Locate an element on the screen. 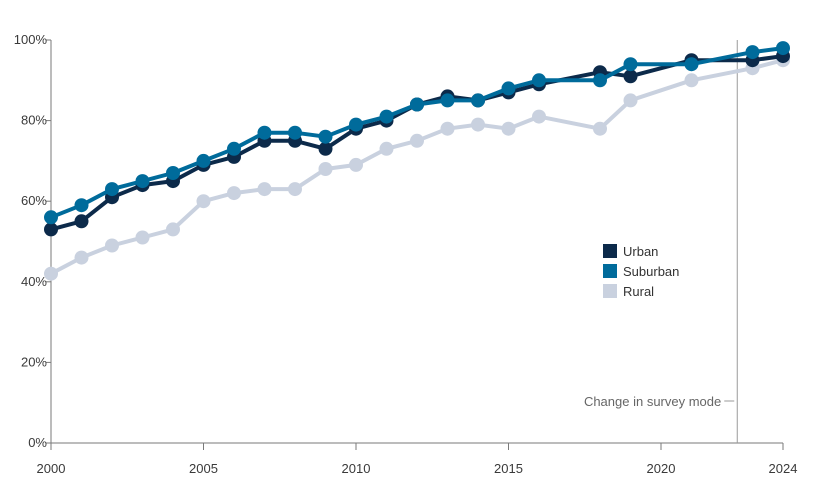 The width and height of the screenshot is (821, 495). x-tick-label: 2005 is located at coordinates (203, 468).